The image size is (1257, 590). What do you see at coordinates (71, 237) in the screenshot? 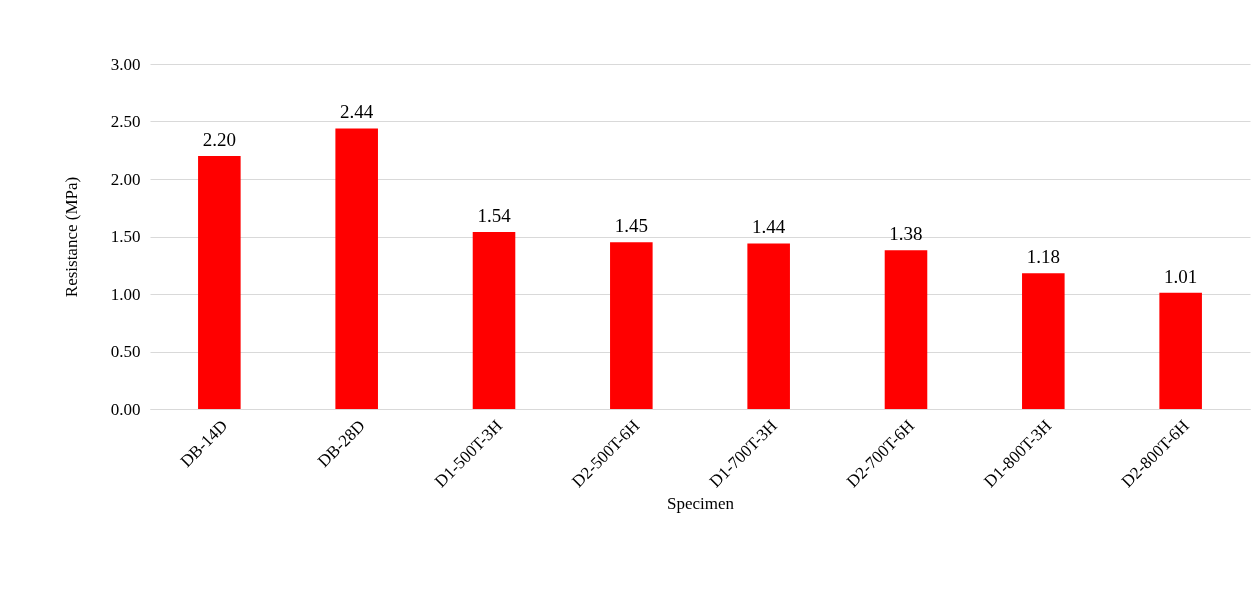
I see `y-axis-title: Resistance (MPa)` at bounding box center [71, 237].